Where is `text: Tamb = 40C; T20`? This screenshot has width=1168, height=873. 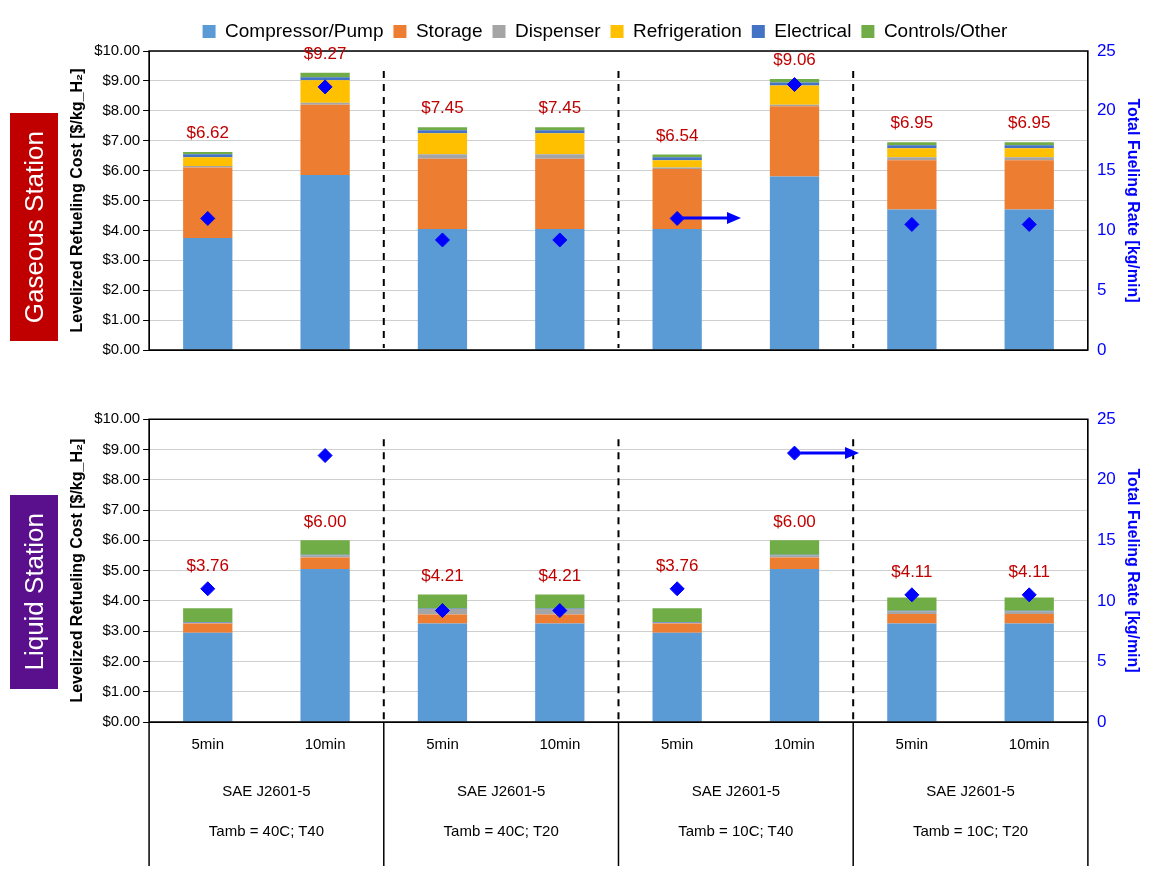 text: Tamb = 40C; T20 is located at coordinates (501, 831).